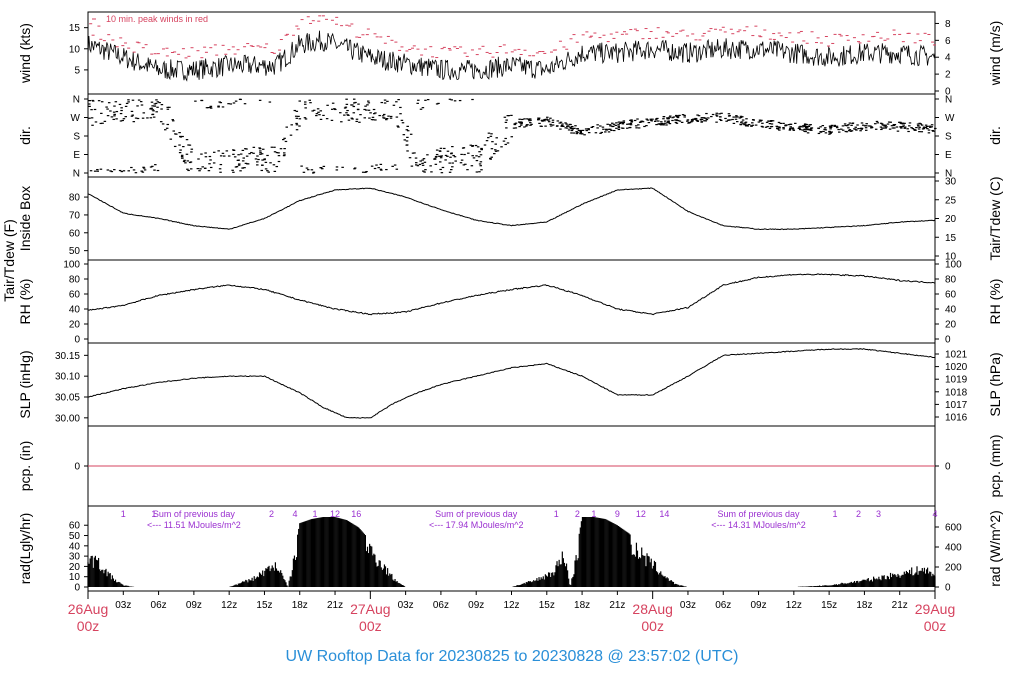  What do you see at coordinates (948, 174) in the screenshot?
I see `y-tick-label-right: N` at bounding box center [948, 174].